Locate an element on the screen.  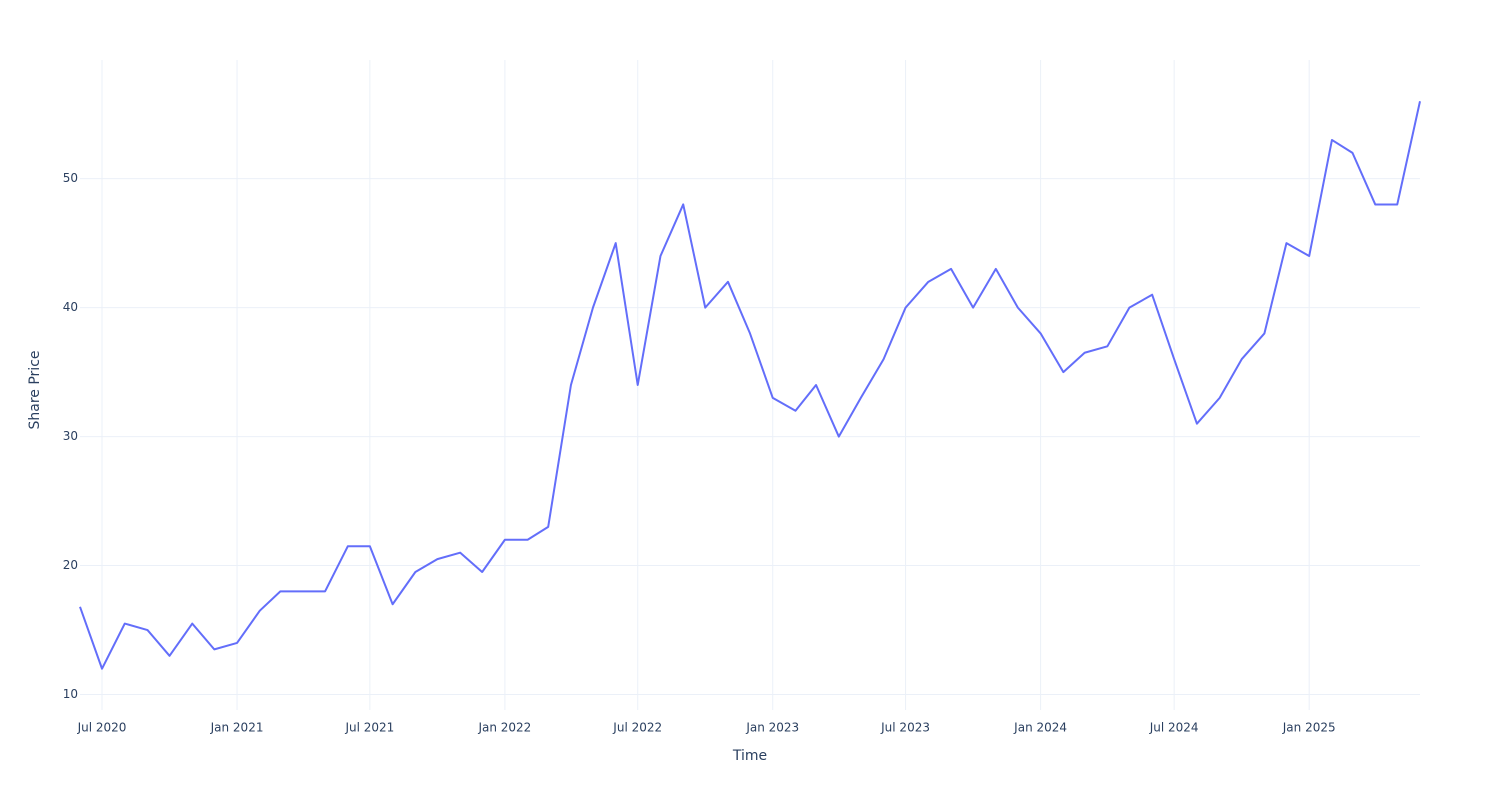
y-axis-title: Share Price is located at coordinates (35, 389).